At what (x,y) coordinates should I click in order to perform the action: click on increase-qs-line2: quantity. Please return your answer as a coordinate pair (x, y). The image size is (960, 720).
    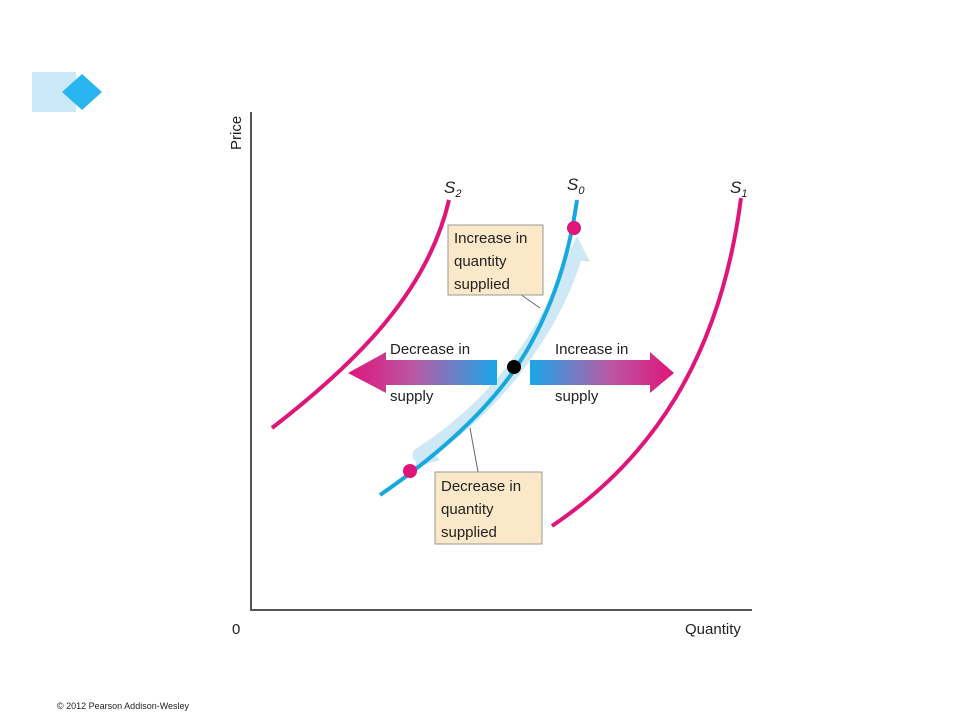
    Looking at the image, I should click on (480, 261).